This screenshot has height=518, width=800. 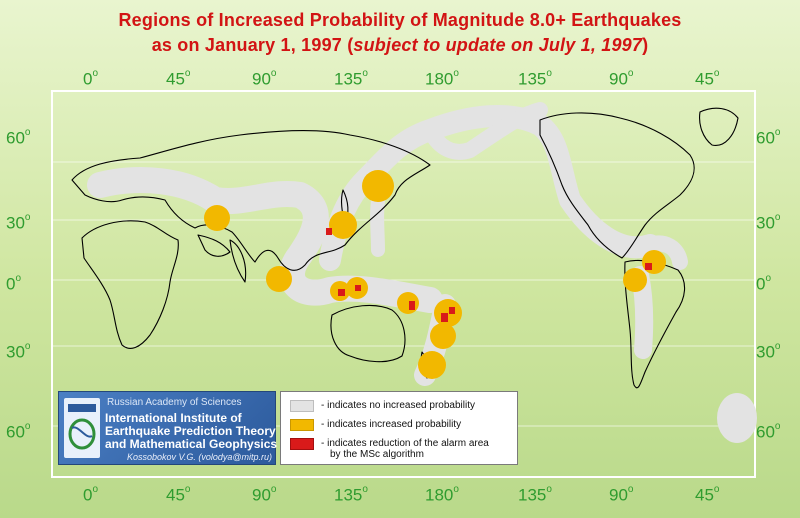 I want to click on logo-wave, so click(x=82, y=432).